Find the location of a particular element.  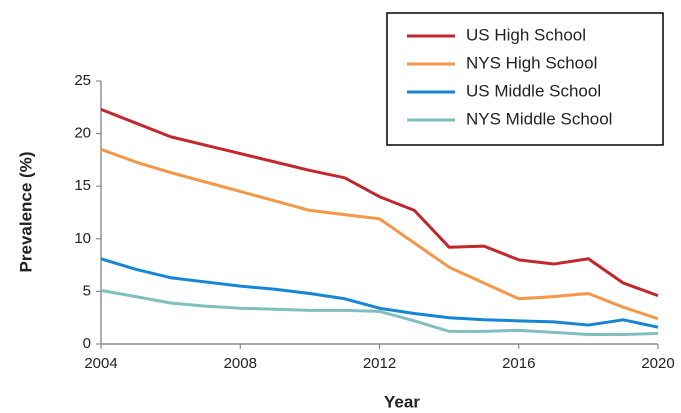

x-tick-label: 2016 is located at coordinates (518, 363).